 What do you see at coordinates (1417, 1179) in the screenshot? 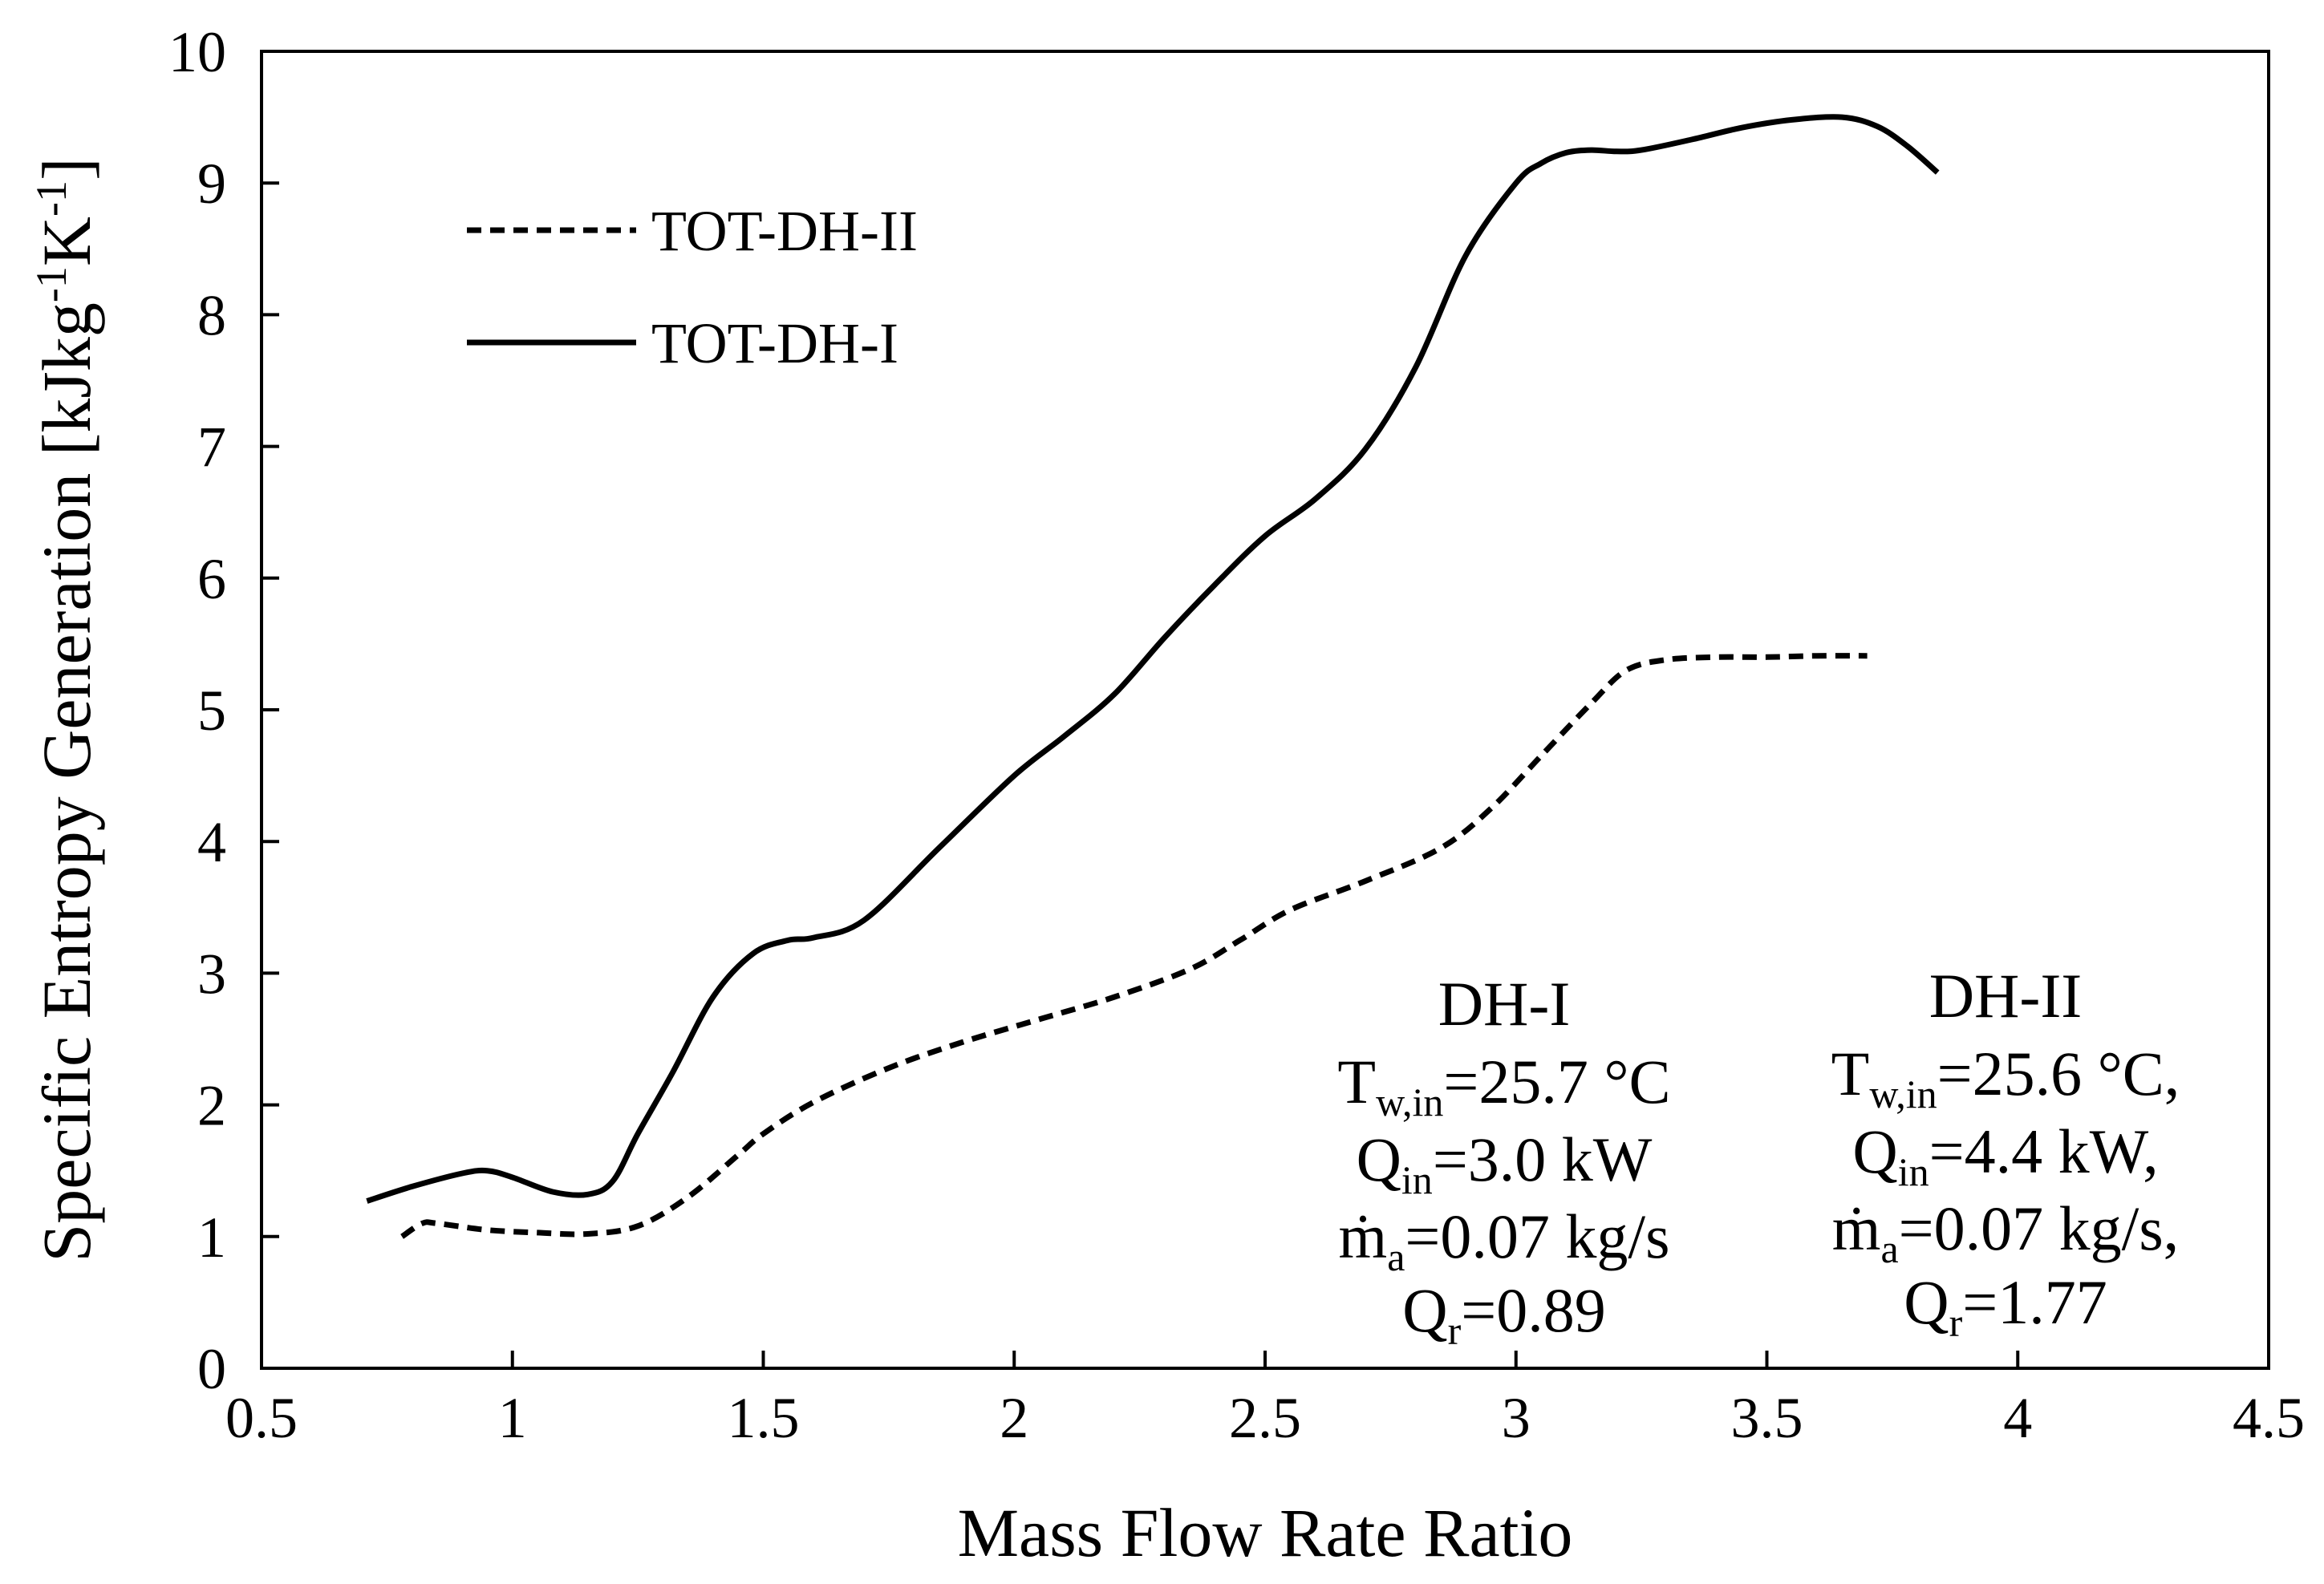
I see `annotation-dh-i-line2-sub: in` at bounding box center [1417, 1179].